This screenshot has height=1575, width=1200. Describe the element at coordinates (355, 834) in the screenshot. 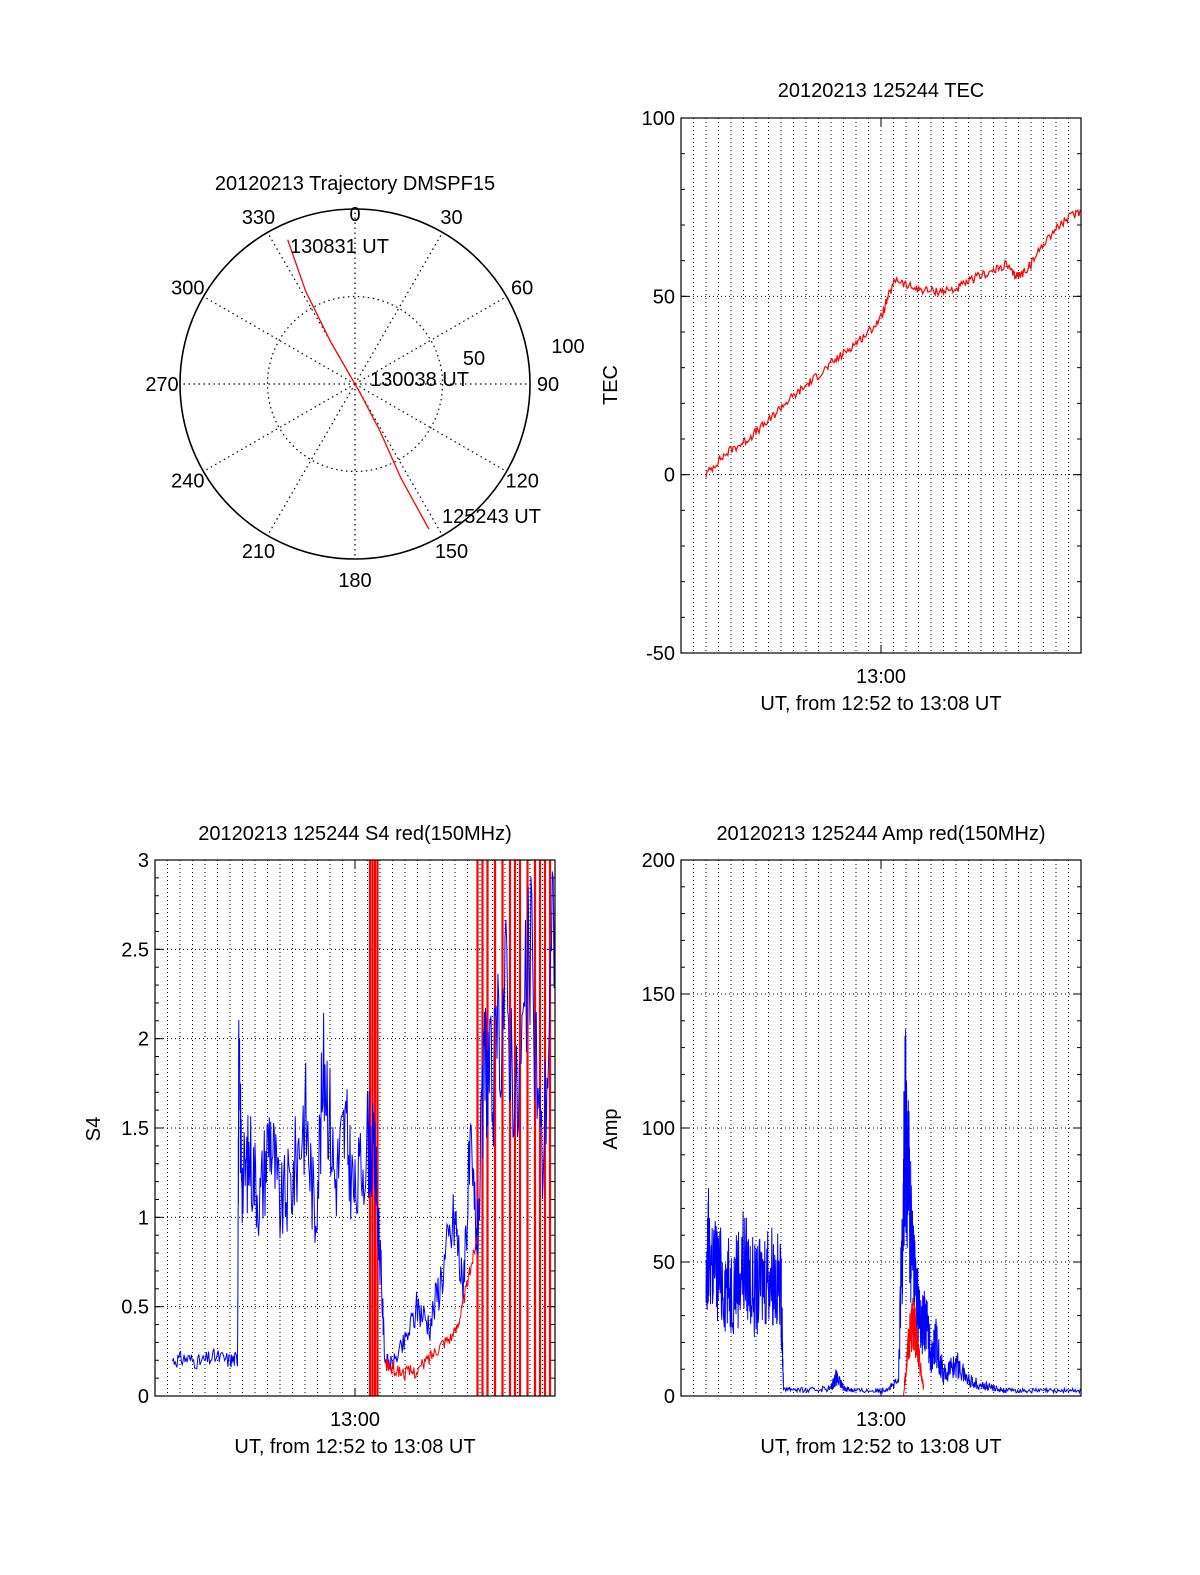

I see `s4-title: 20120213 125244 S4 red(150MHz)` at that location.